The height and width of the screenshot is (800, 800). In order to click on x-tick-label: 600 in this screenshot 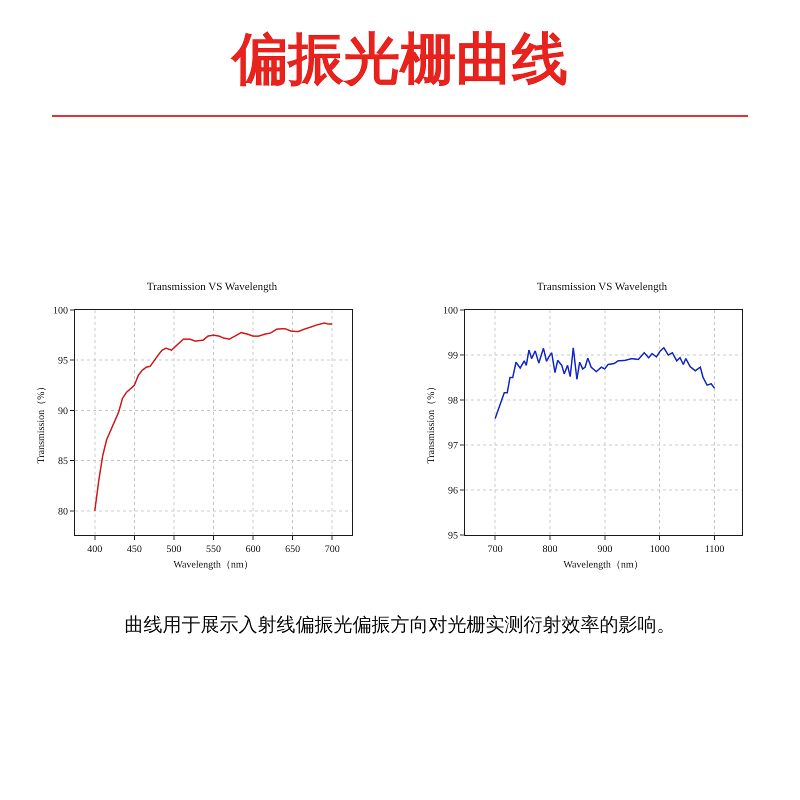, I will do `click(253, 549)`.